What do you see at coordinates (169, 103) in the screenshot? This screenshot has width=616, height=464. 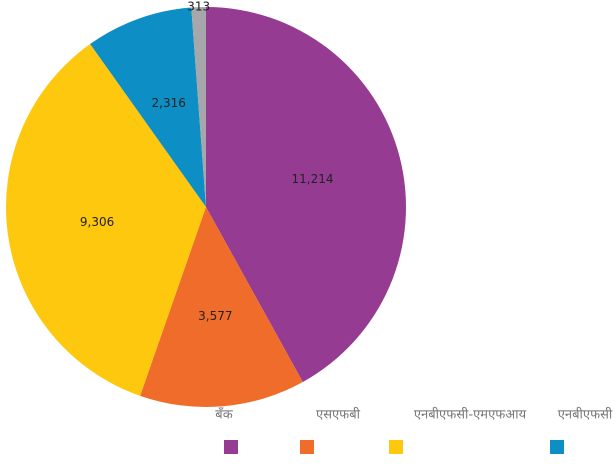 I see `data-label: 2,316` at bounding box center [169, 103].